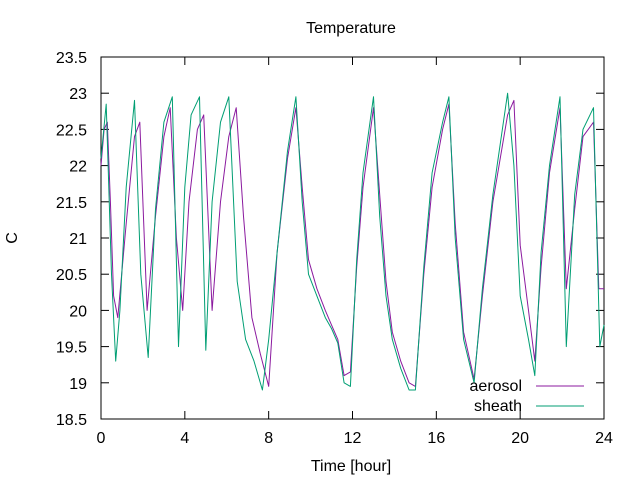 The height and width of the screenshot is (480, 640). Describe the element at coordinates (604, 438) in the screenshot. I see `x-tick-label: 24` at that location.